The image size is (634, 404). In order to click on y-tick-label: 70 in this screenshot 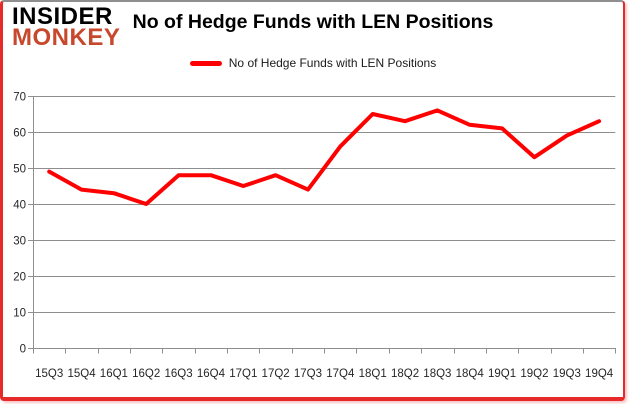, I will do `click(19, 98)`.